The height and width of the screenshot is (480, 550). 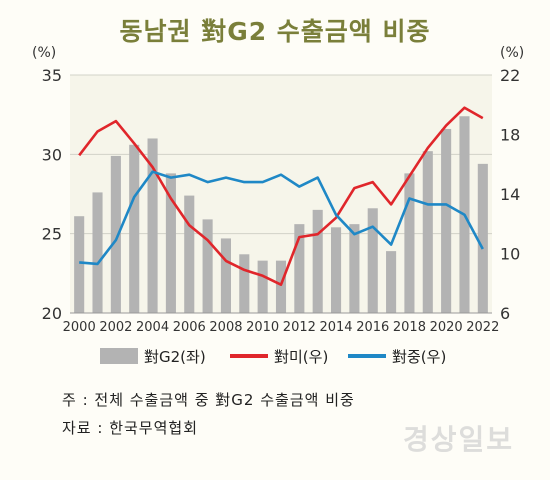 What do you see at coordinates (419, 357) in the screenshot?
I see `legend-china-label: 對중(우)` at bounding box center [419, 357].